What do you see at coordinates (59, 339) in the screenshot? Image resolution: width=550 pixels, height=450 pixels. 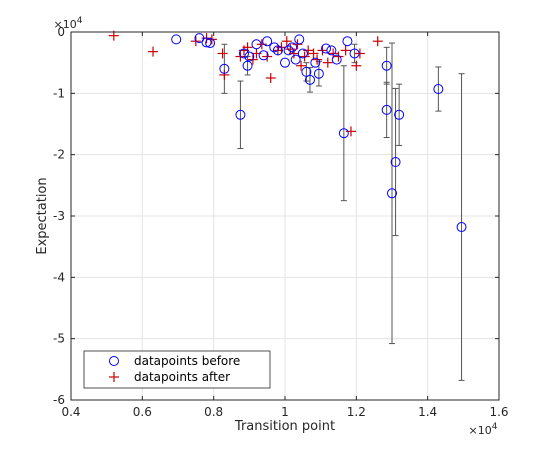 I see `y-tick-label: -5` at bounding box center [59, 339].